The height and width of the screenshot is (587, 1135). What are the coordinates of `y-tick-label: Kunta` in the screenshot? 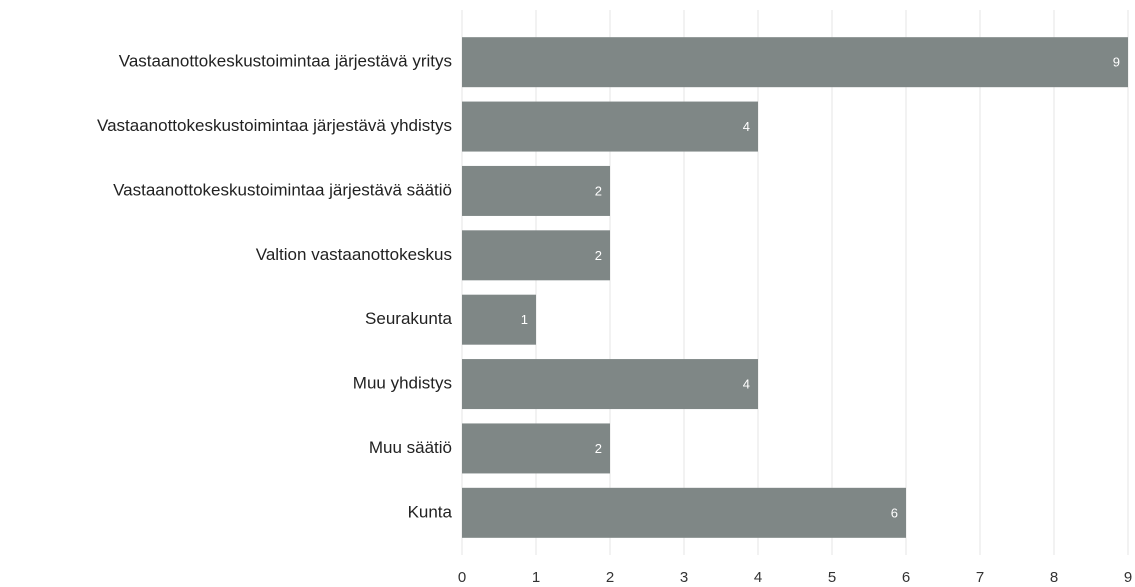 It's located at (430, 511).